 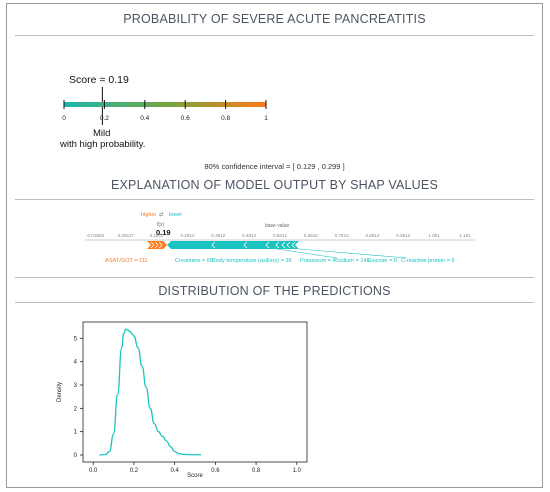 I want to click on plot-area, so click(x=195, y=392).